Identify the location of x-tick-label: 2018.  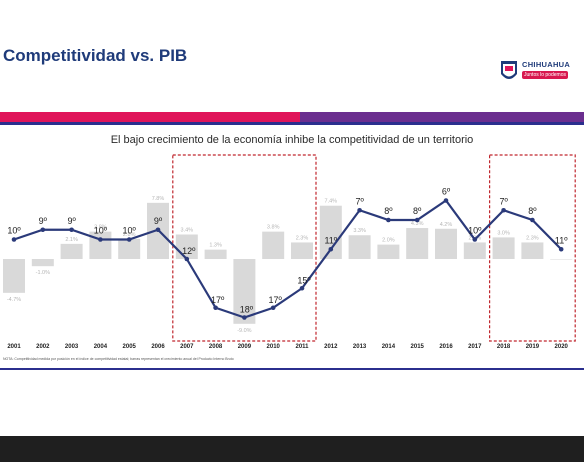
(504, 347).